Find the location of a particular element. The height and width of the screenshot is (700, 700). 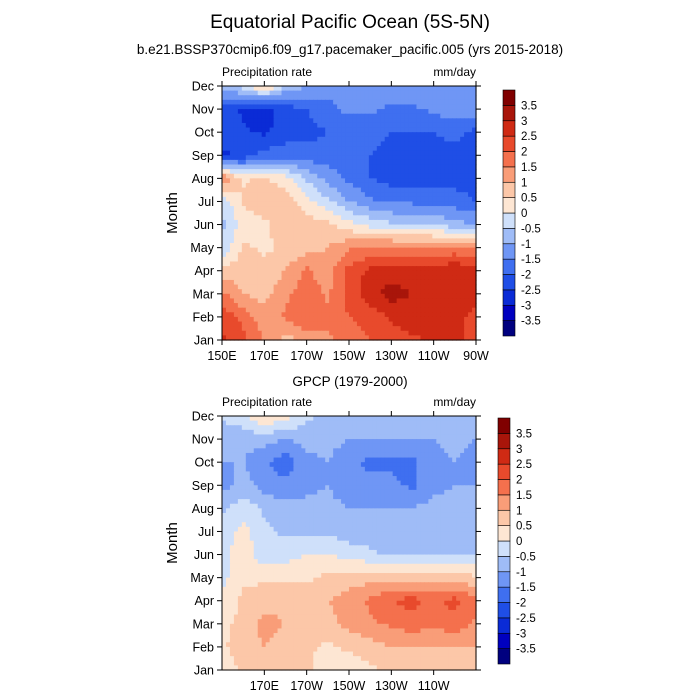

colorbar-label: 1 is located at coordinates (524, 183).